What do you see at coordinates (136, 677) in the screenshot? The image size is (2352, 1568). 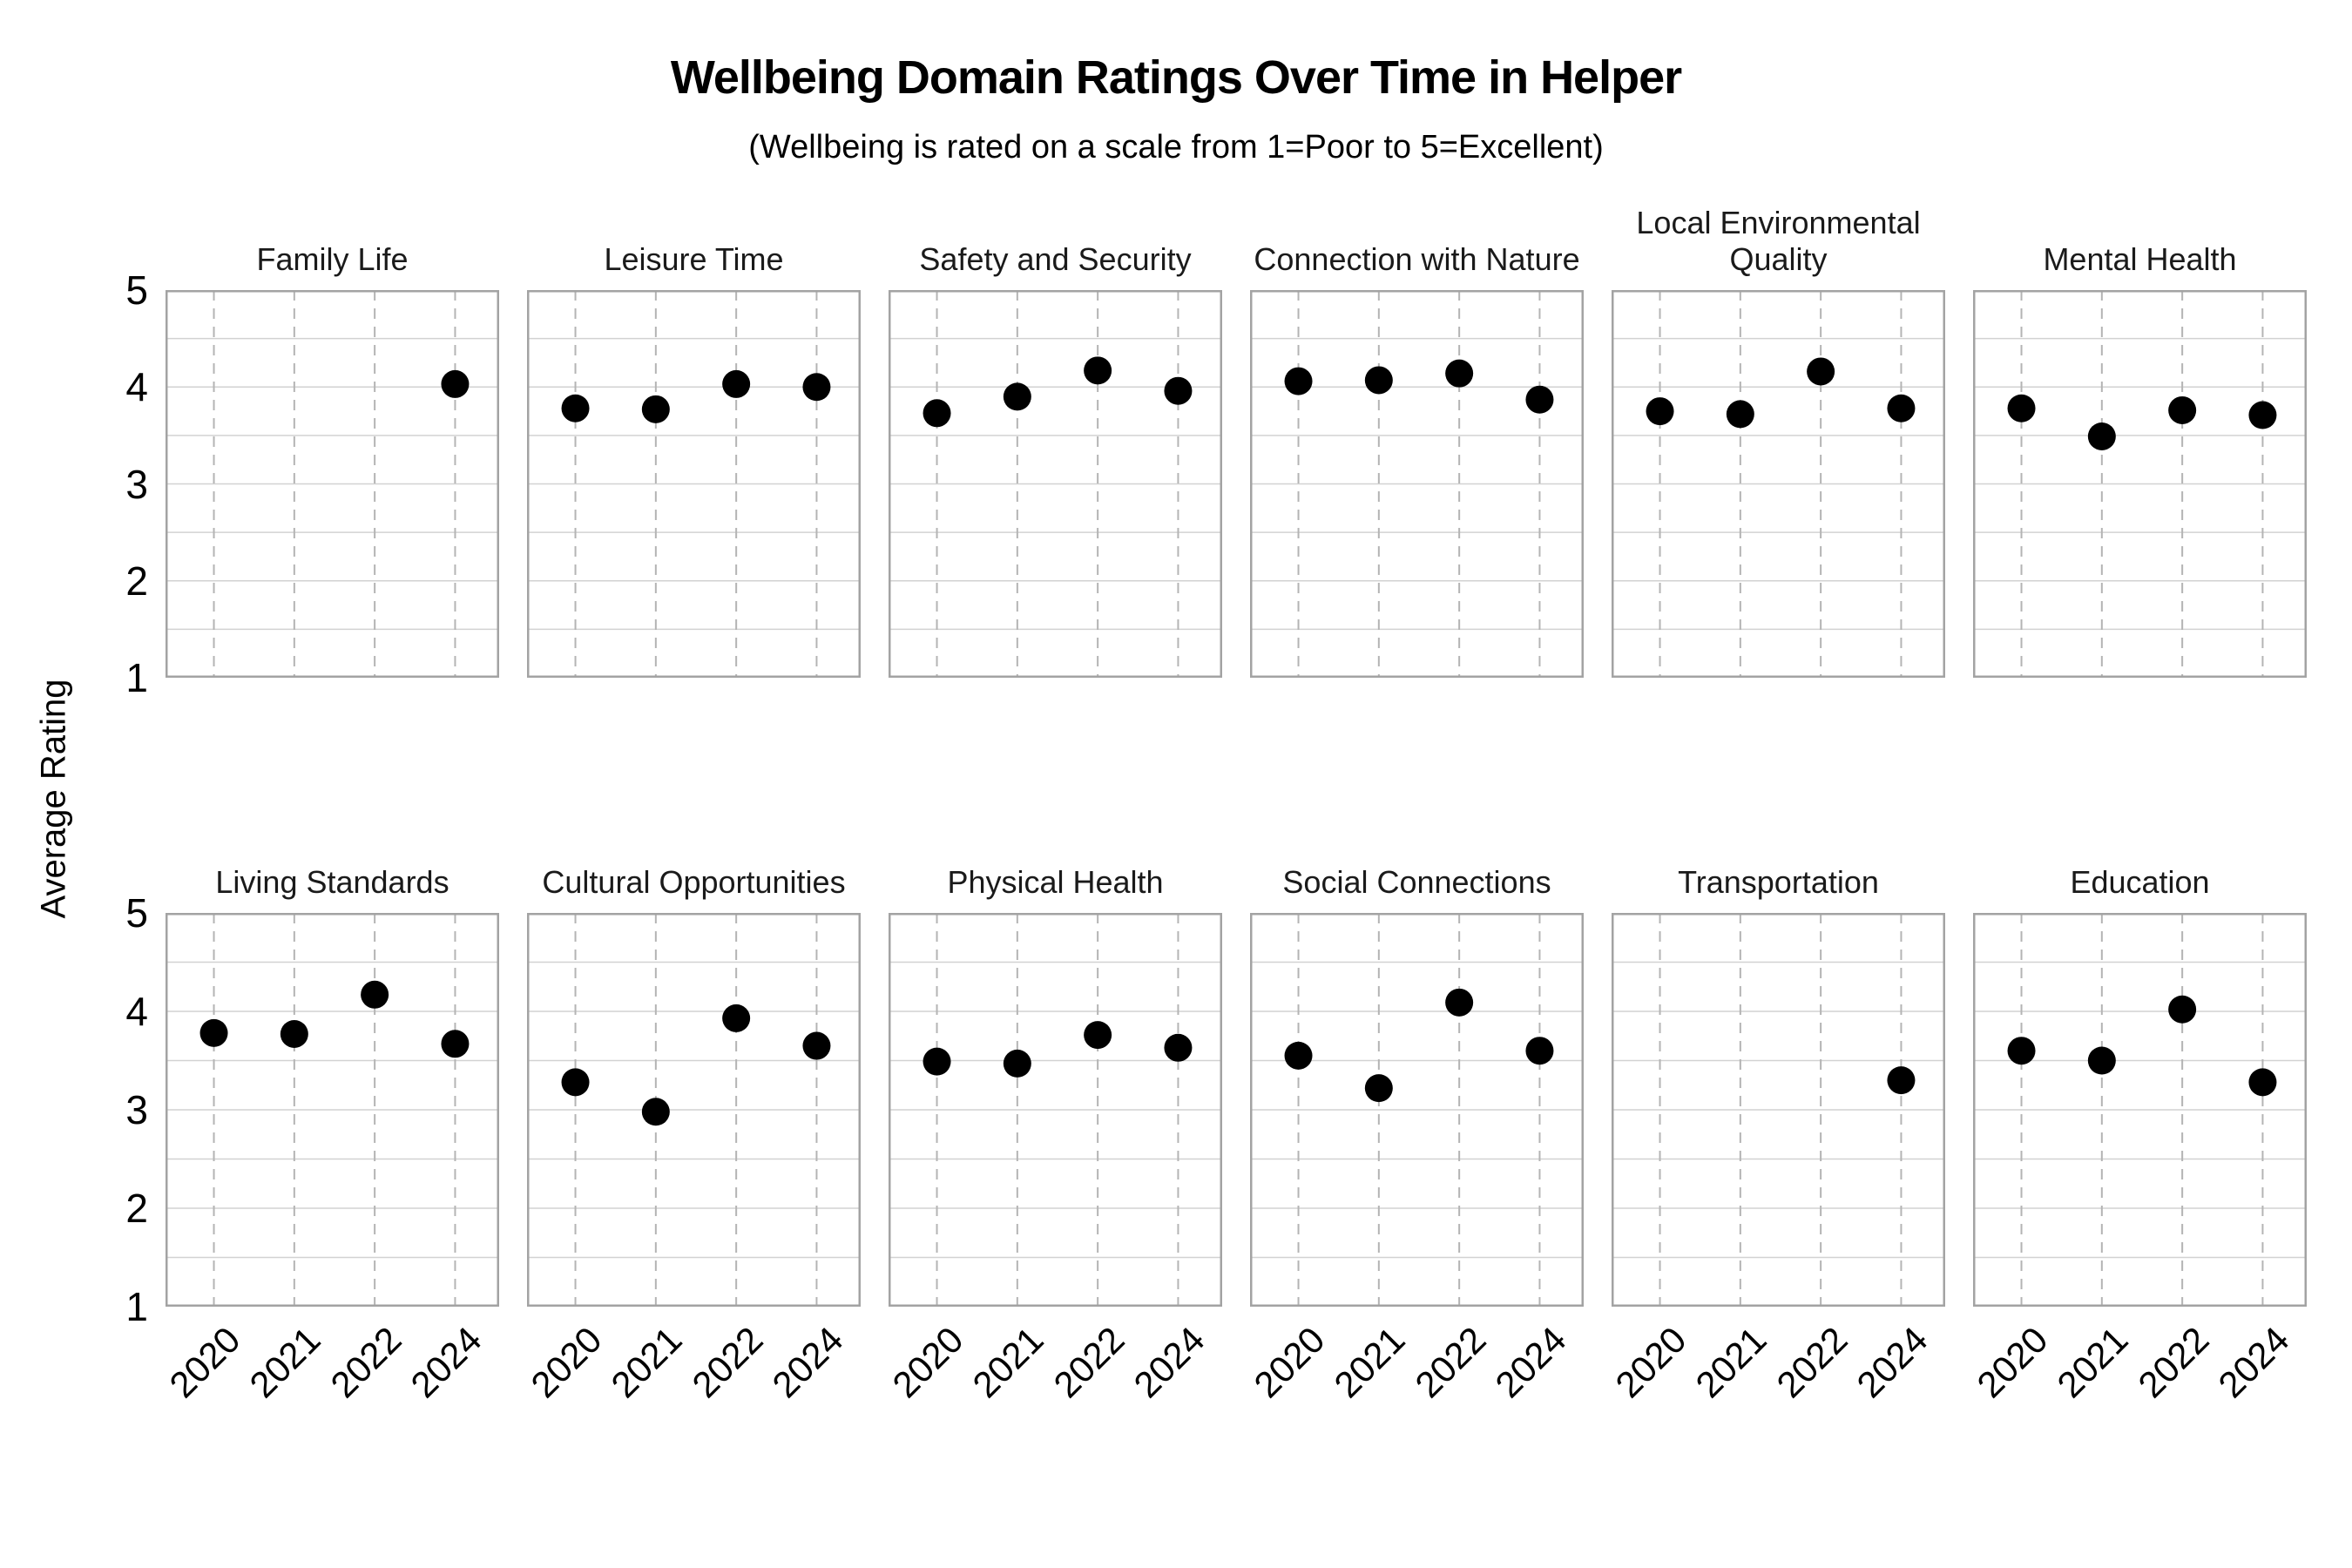 I see `y-tick-label: 1` at bounding box center [136, 677].